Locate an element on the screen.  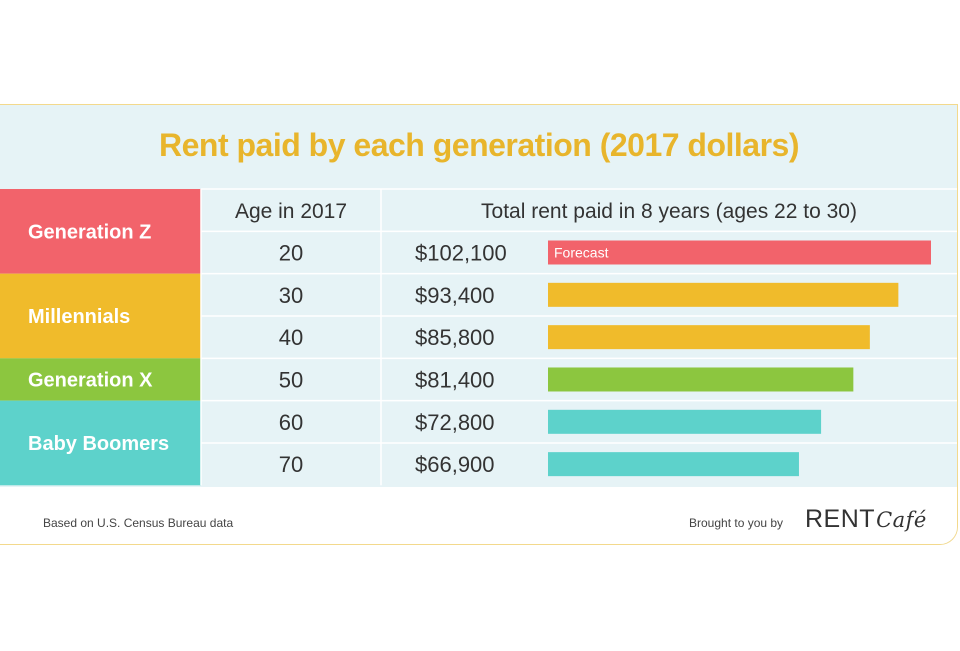
generation-label: Baby Boomers is located at coordinates (98, 444).